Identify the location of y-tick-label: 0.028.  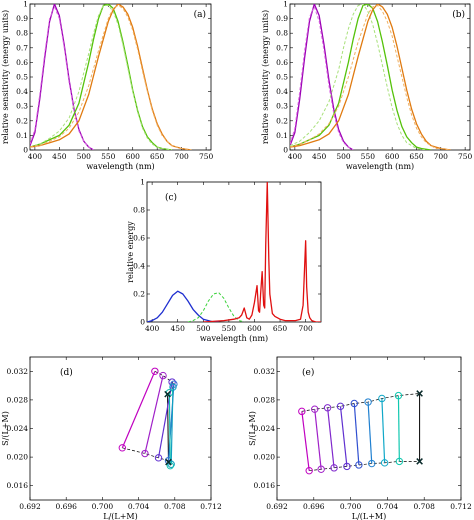
(265, 399).